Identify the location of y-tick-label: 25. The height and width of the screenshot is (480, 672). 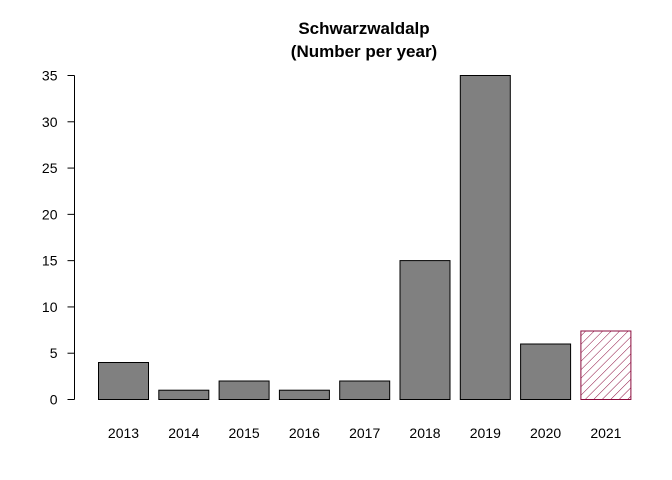
(50, 168).